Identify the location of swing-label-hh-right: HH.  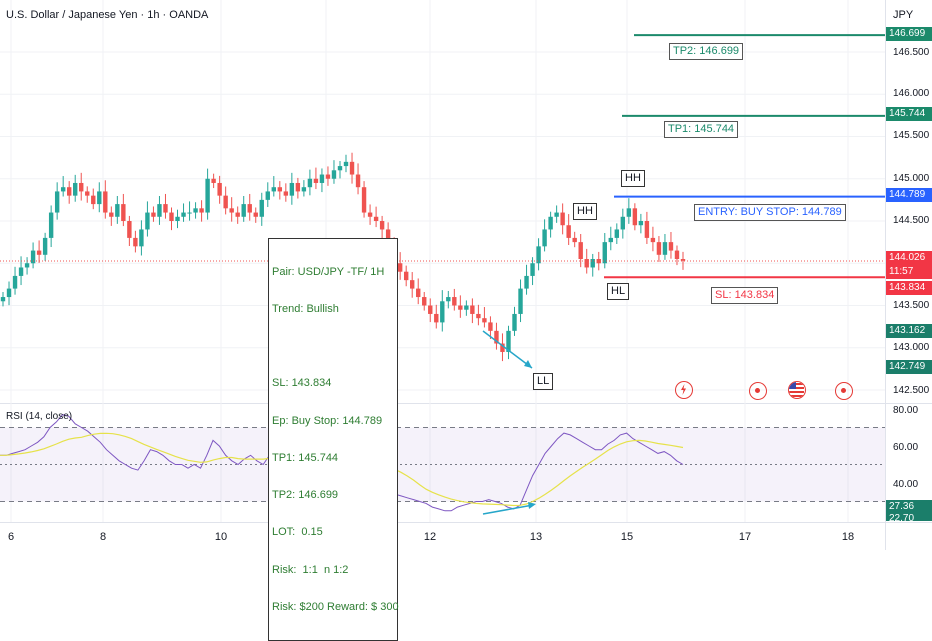
(633, 178).